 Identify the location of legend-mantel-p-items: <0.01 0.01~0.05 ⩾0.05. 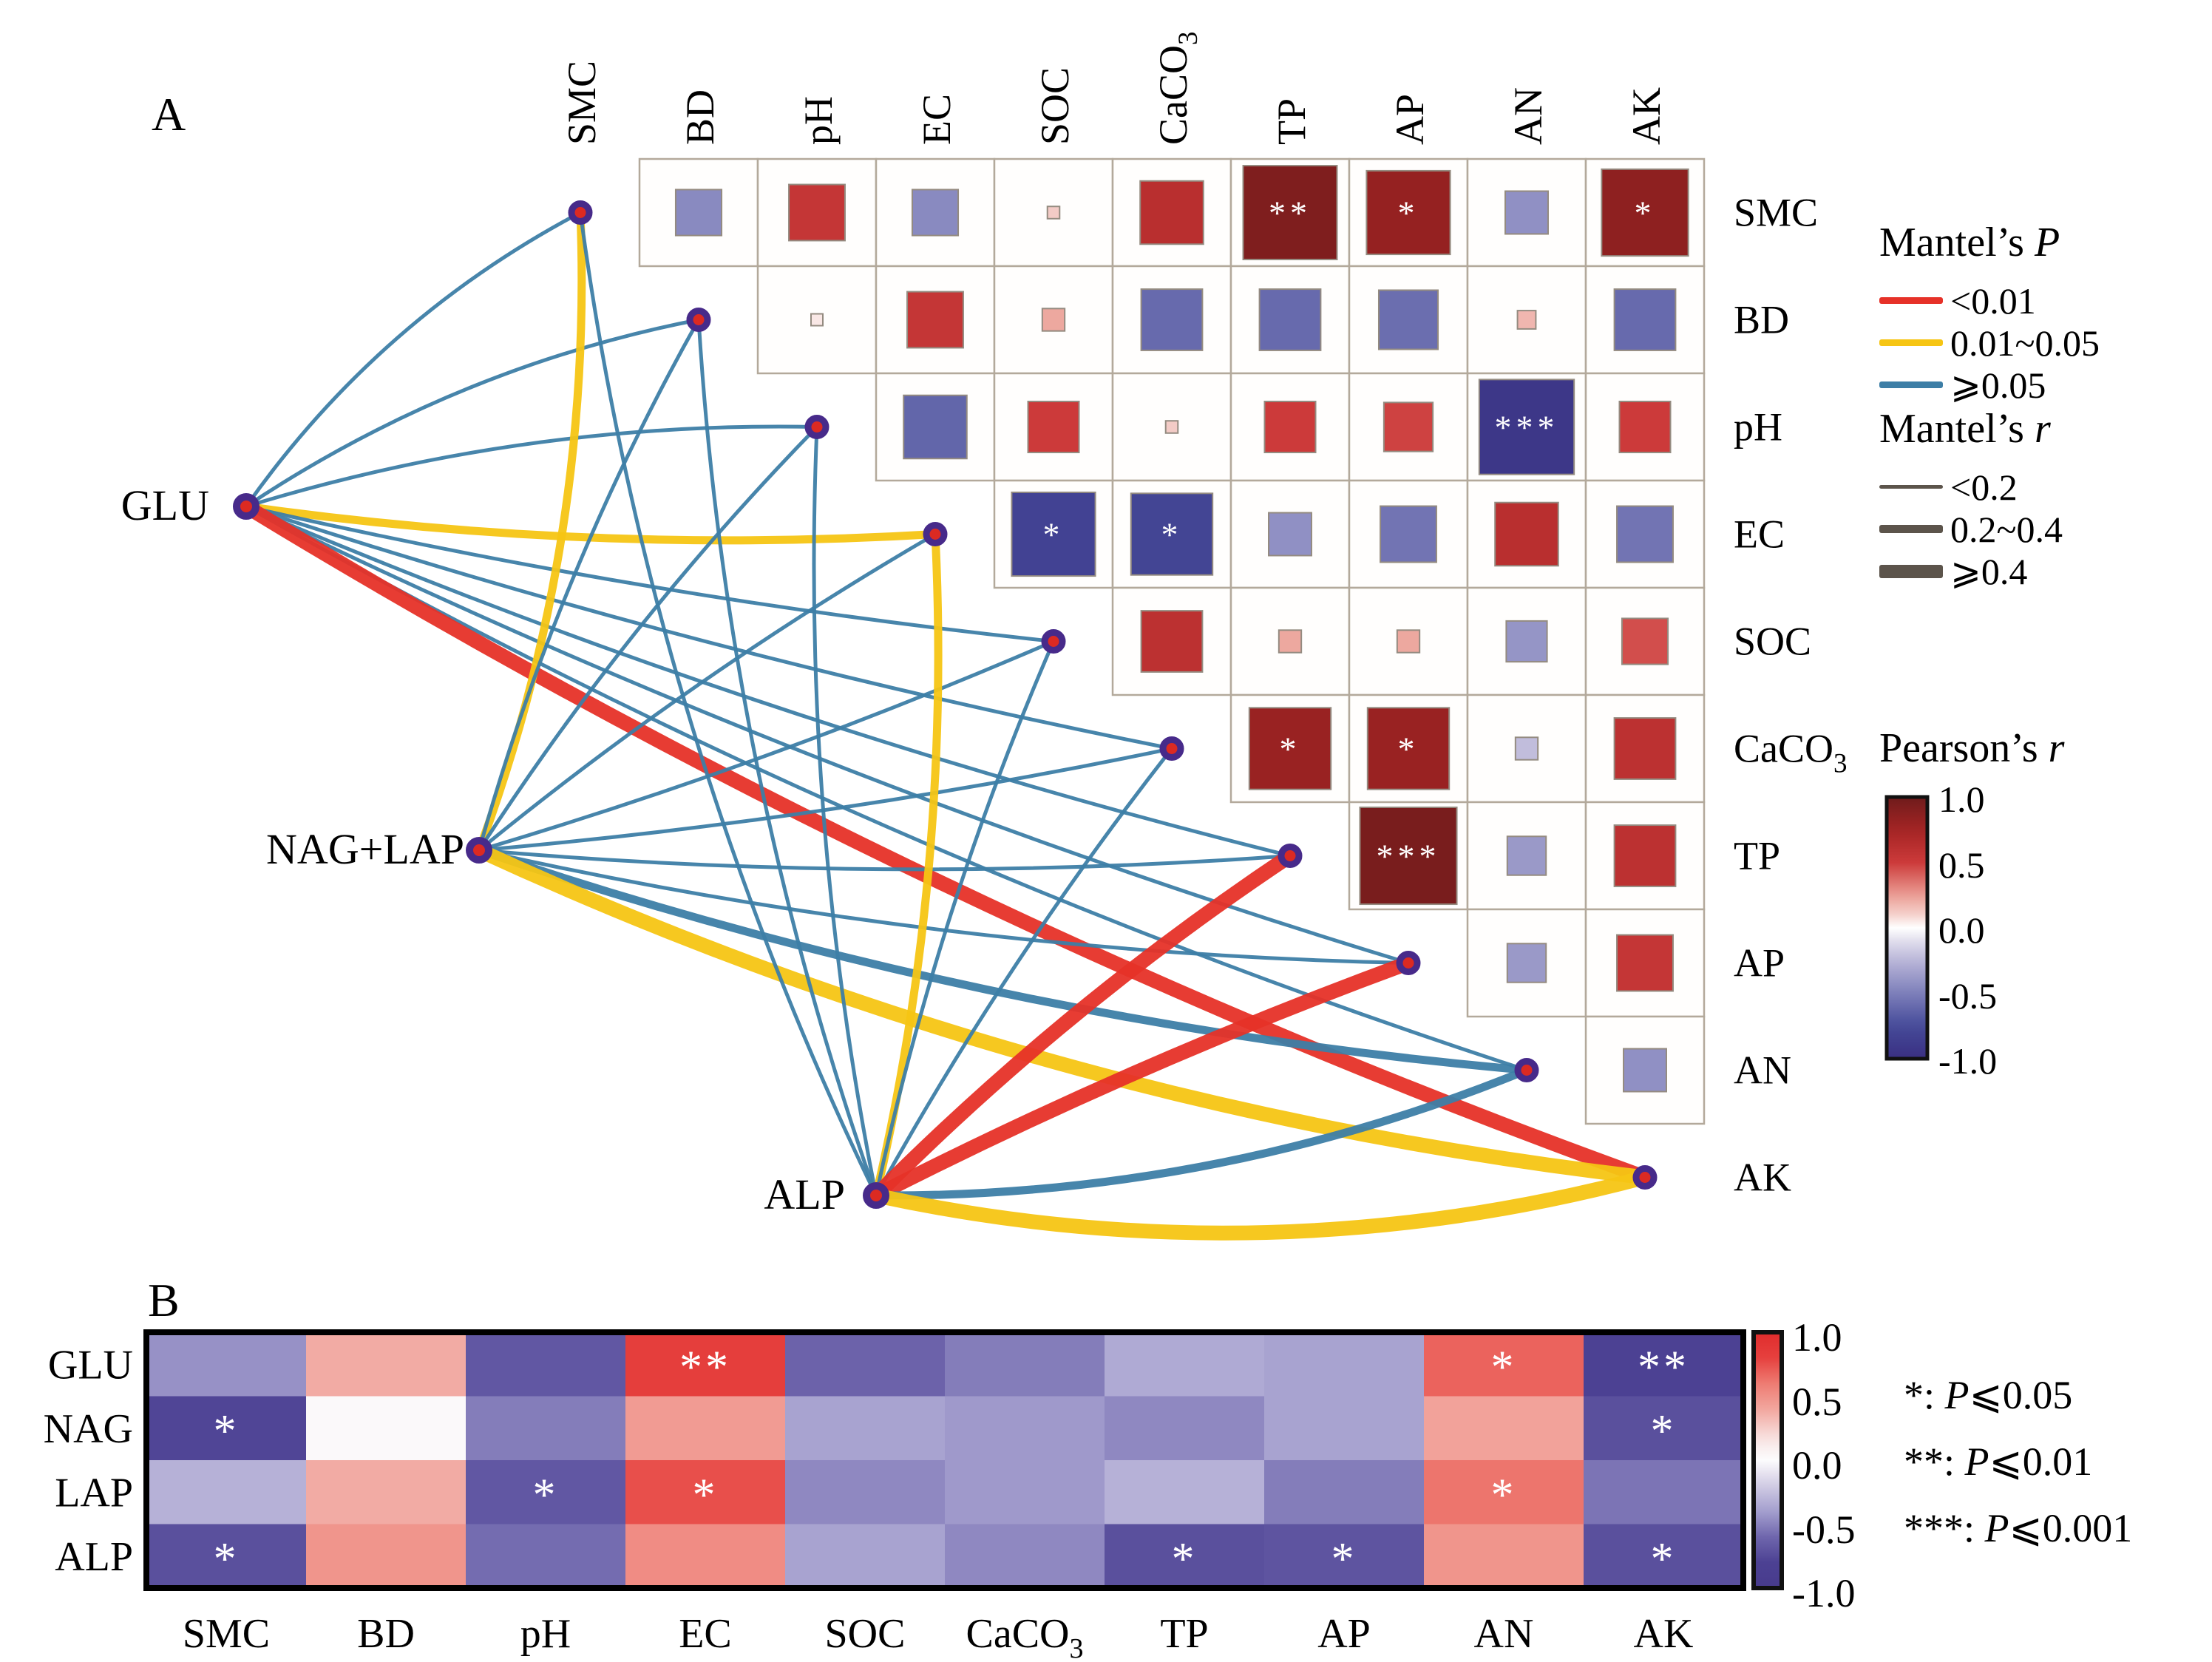
(1989, 343).